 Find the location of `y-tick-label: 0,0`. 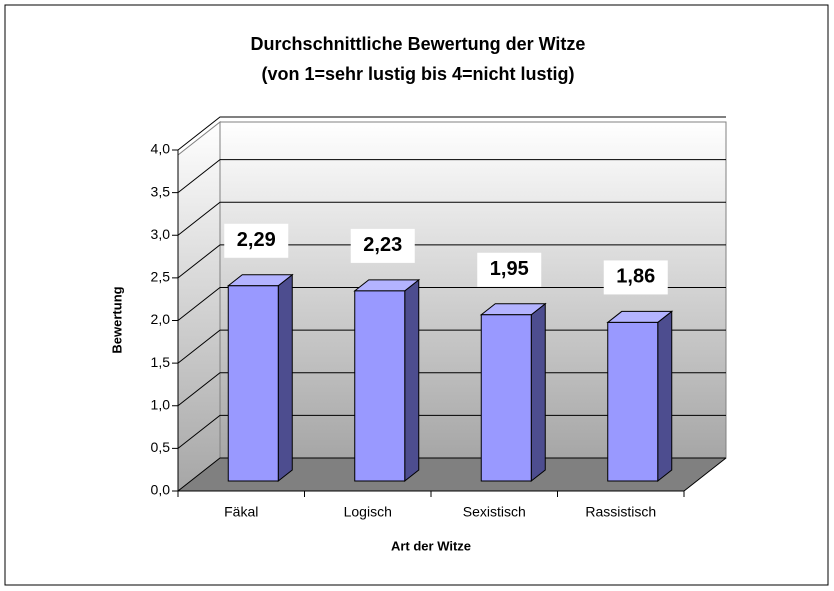

y-tick-label: 0,0 is located at coordinates (161, 490).